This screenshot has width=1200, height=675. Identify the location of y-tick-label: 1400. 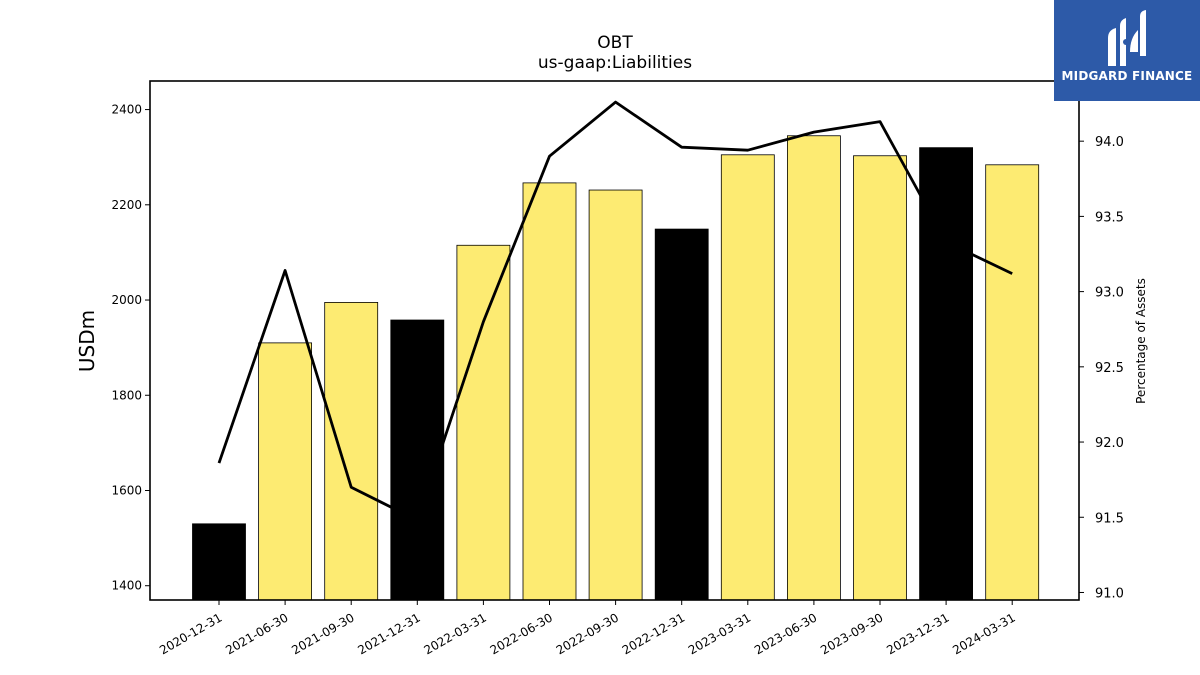
(126, 586).